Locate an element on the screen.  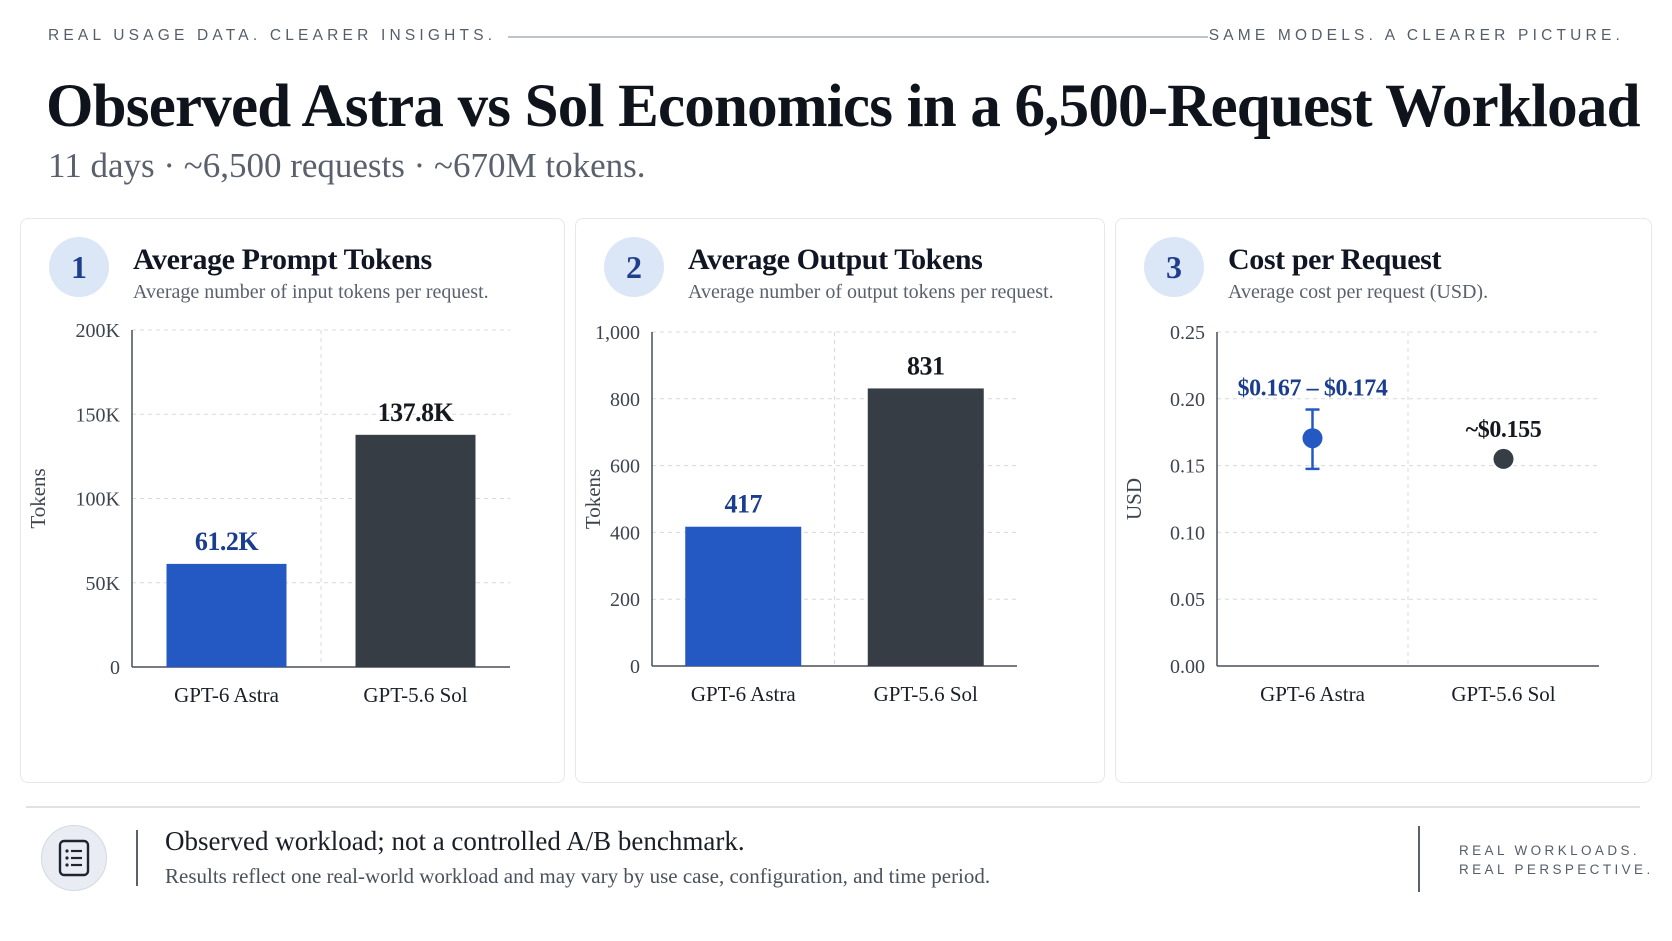
panel-title: Average Output Tokens is located at coordinates (835, 259).